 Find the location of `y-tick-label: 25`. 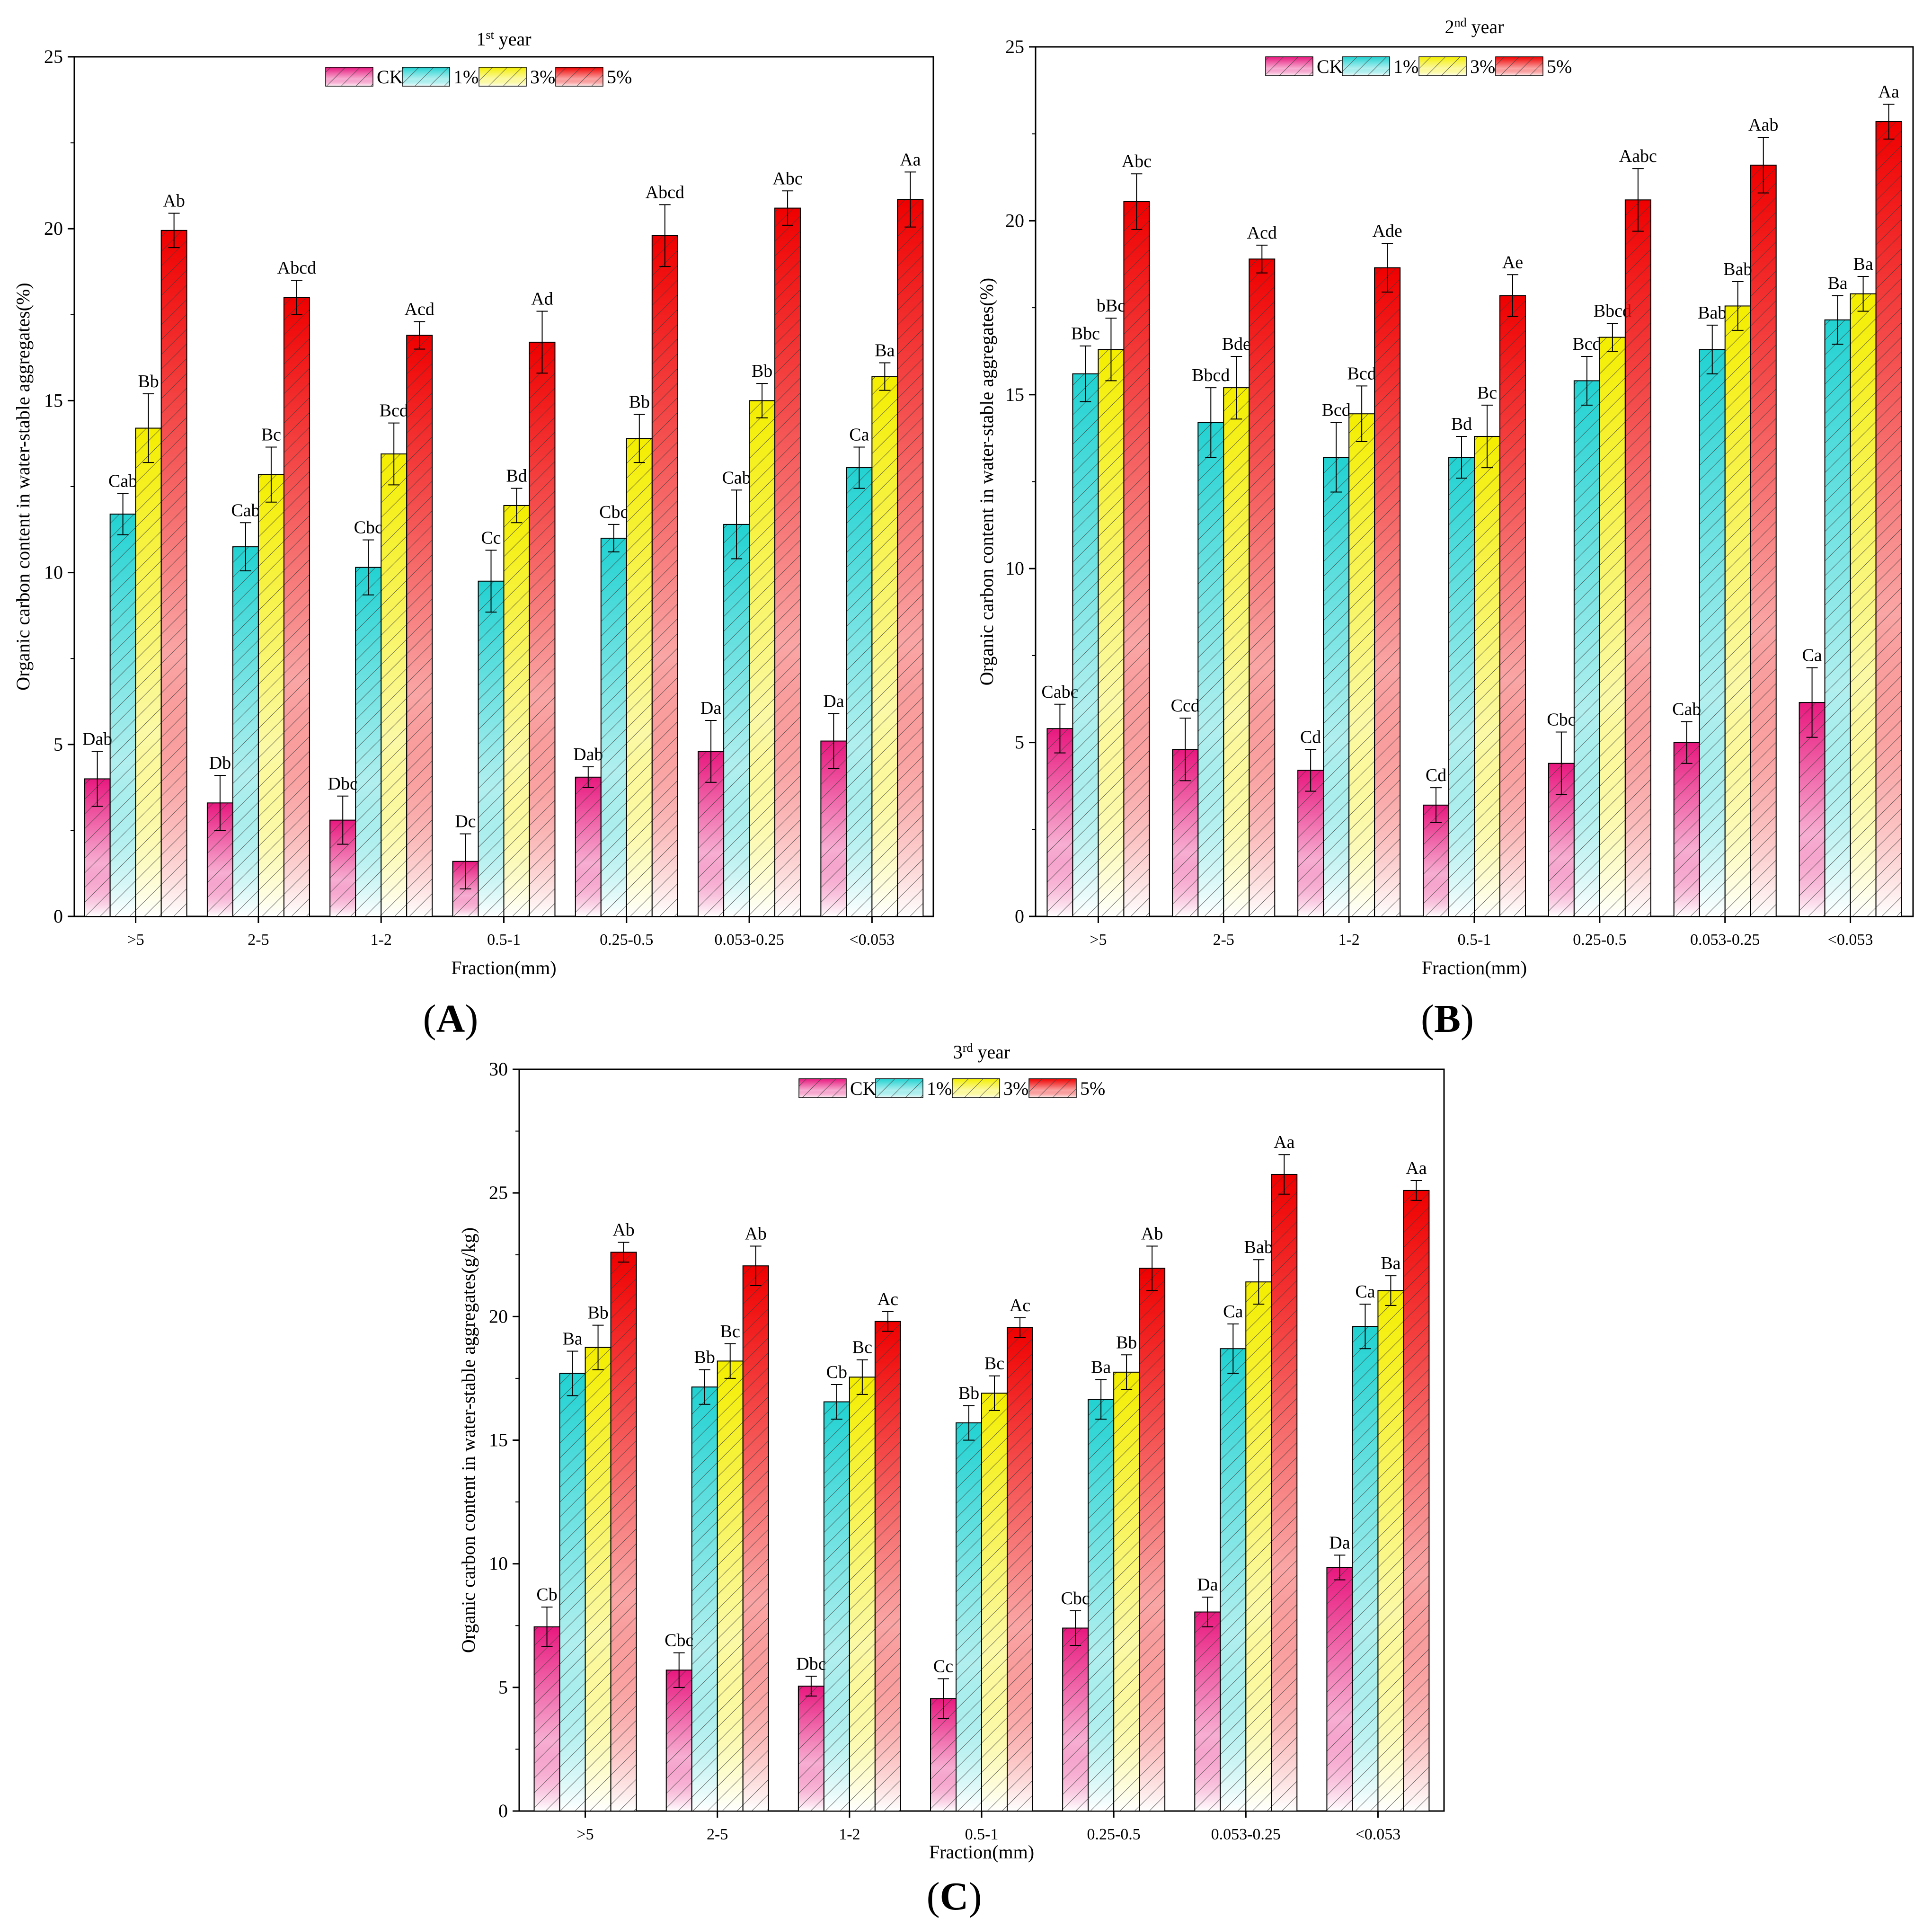

y-tick-label: 25 is located at coordinates (53, 57).